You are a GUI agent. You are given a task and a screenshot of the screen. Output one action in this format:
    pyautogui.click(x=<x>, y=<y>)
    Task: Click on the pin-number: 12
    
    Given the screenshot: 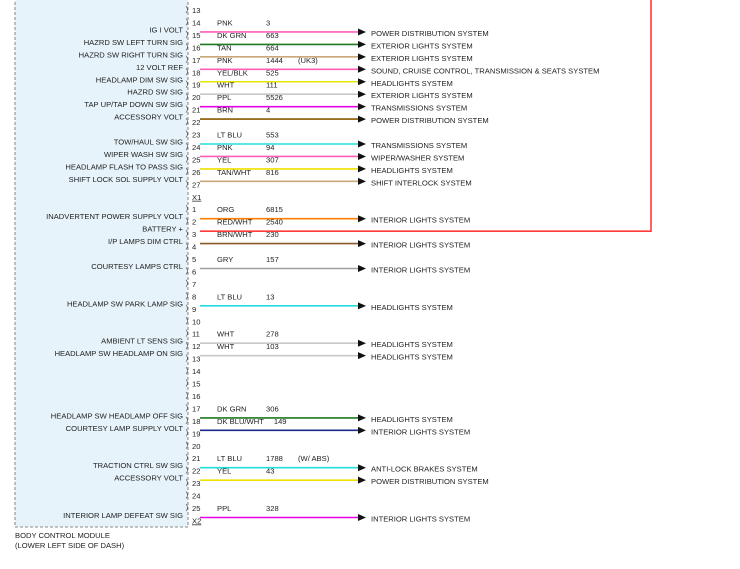 What is the action you would take?
    pyautogui.click(x=196, y=346)
    